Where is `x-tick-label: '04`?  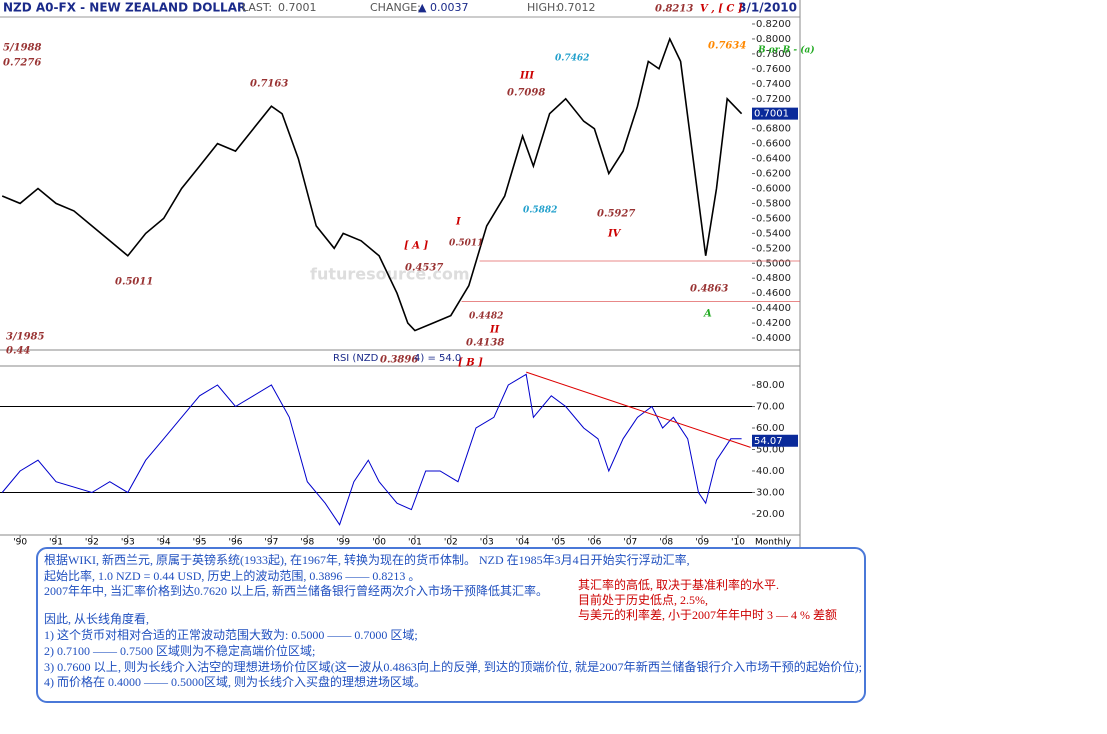 x-tick-label: '04 is located at coordinates (523, 543).